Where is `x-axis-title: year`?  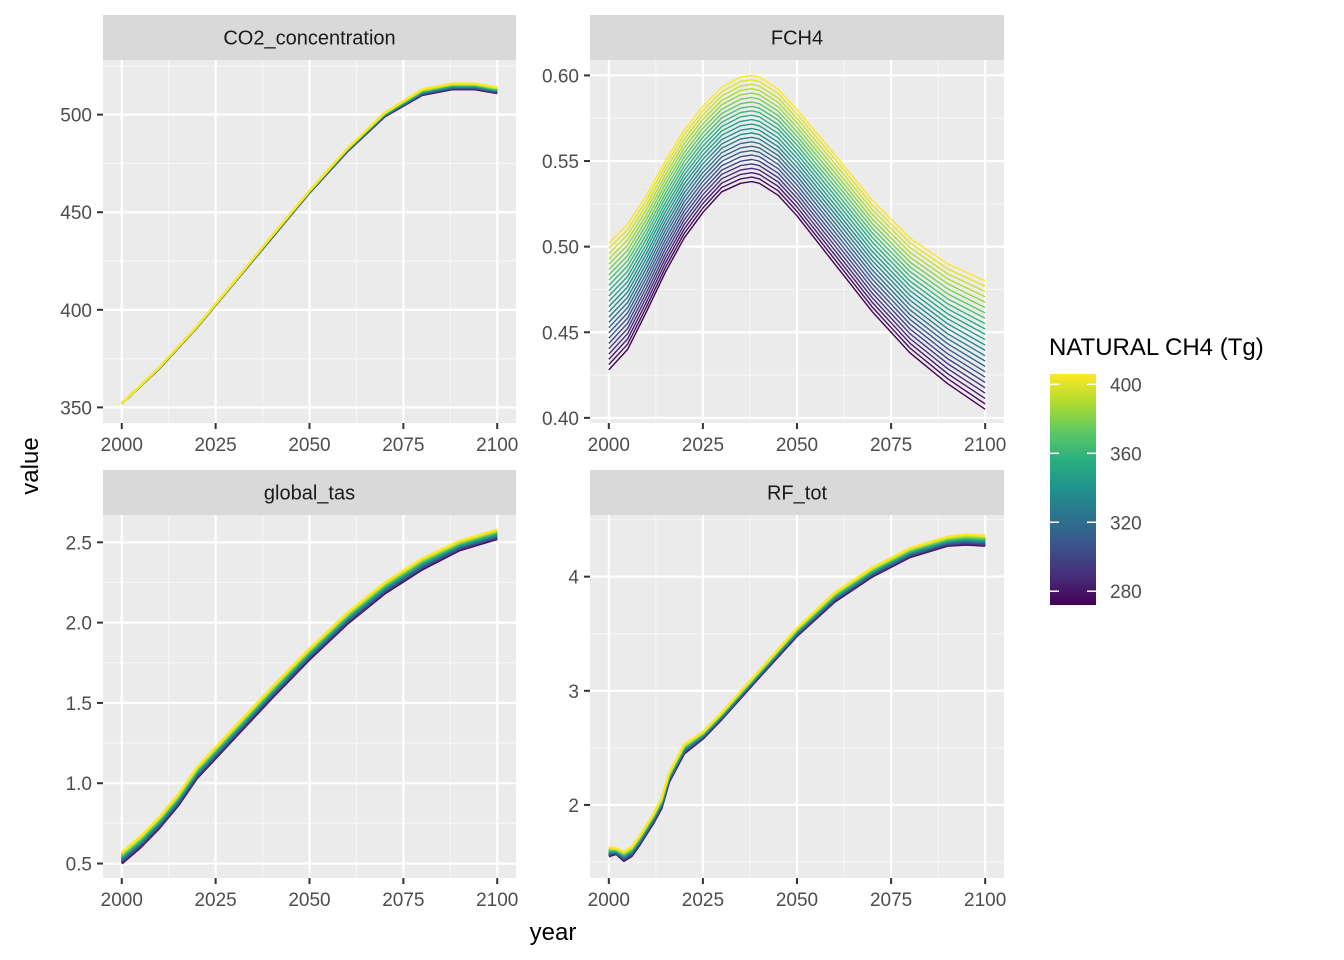 x-axis-title: year is located at coordinates (553, 932).